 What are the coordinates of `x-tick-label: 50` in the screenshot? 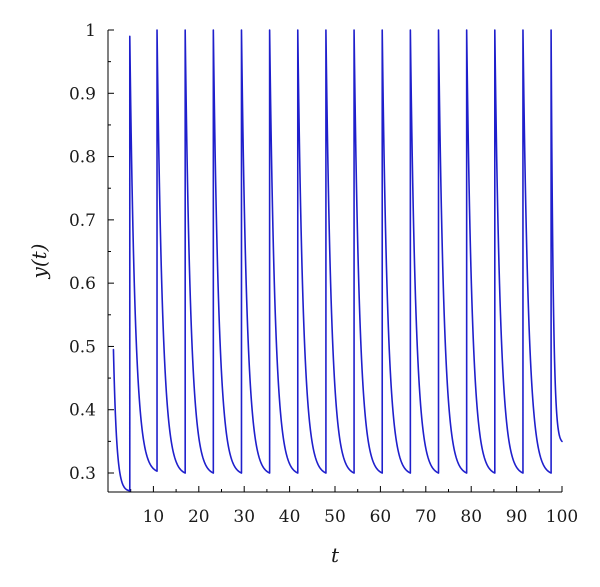 It's located at (335, 517).